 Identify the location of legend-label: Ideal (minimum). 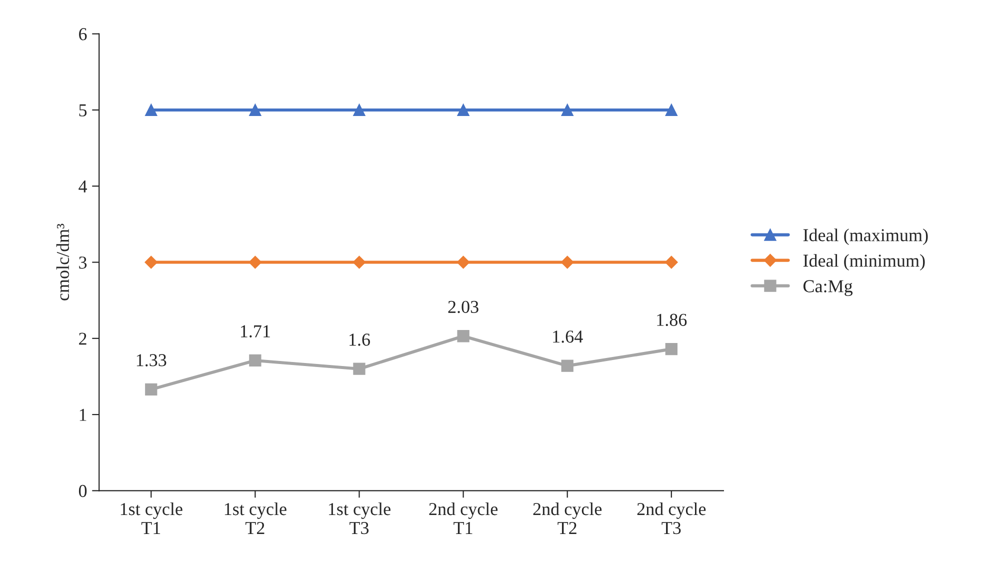
(864, 262).